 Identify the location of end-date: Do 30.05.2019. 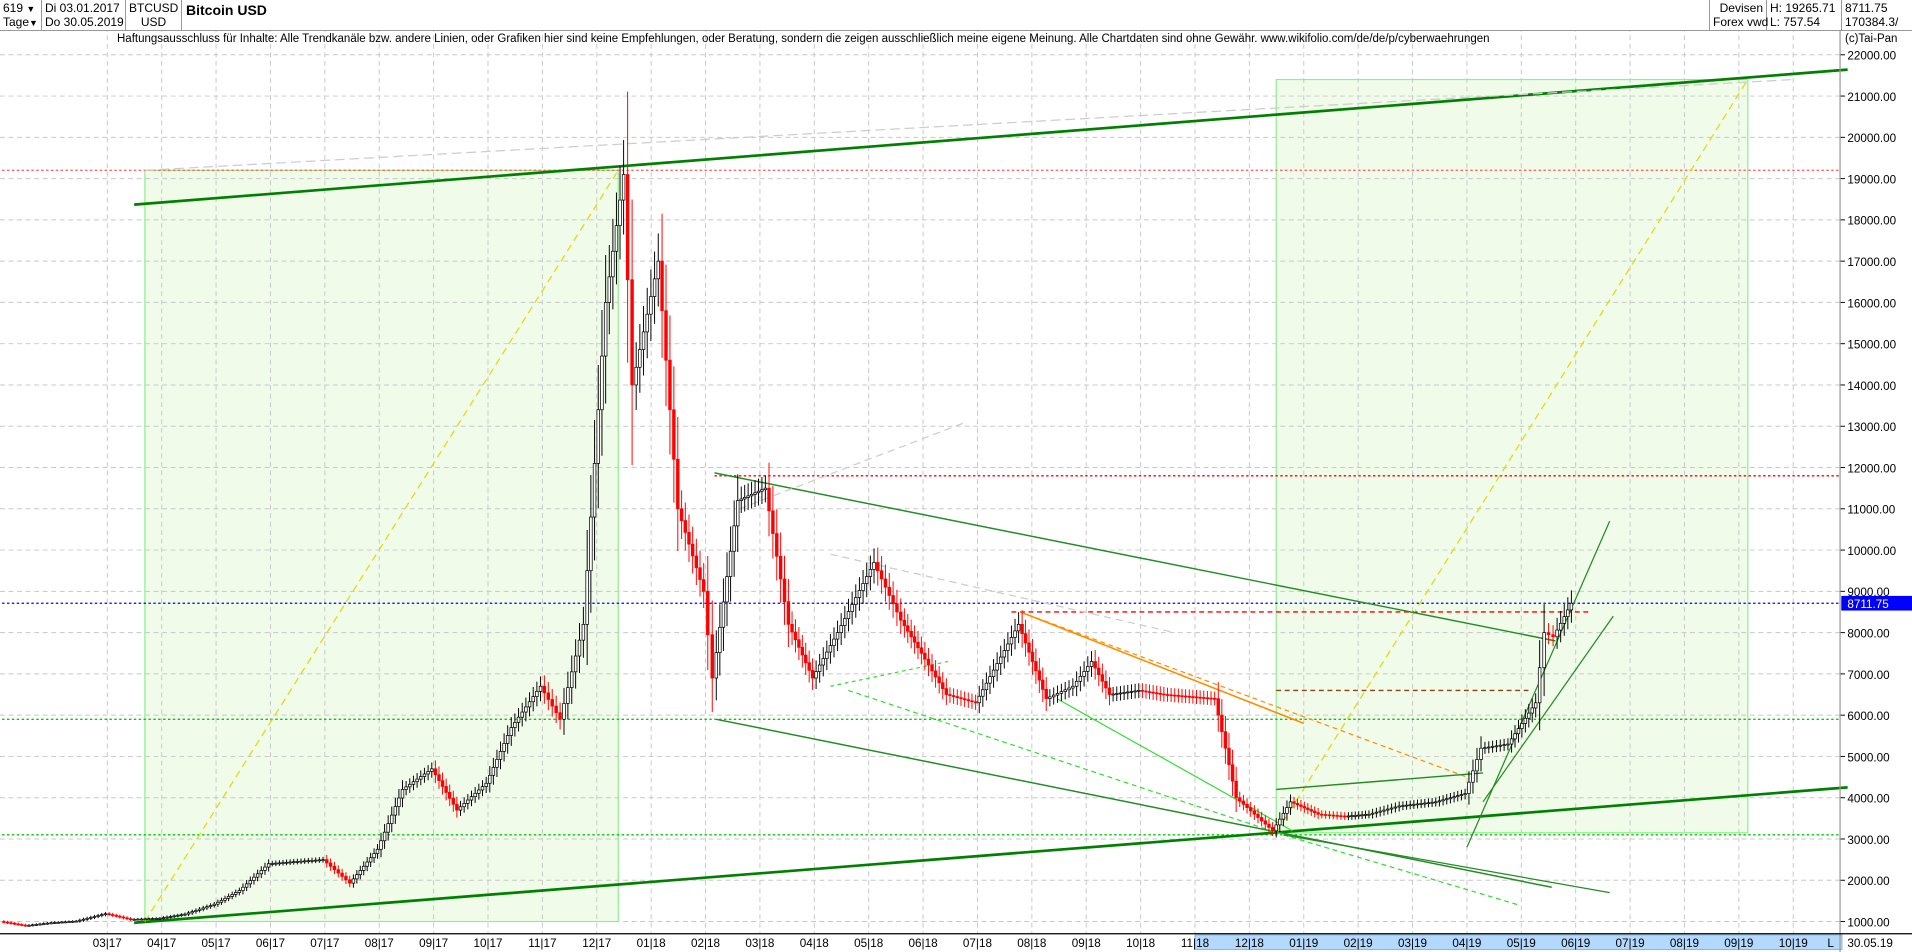
(84, 22).